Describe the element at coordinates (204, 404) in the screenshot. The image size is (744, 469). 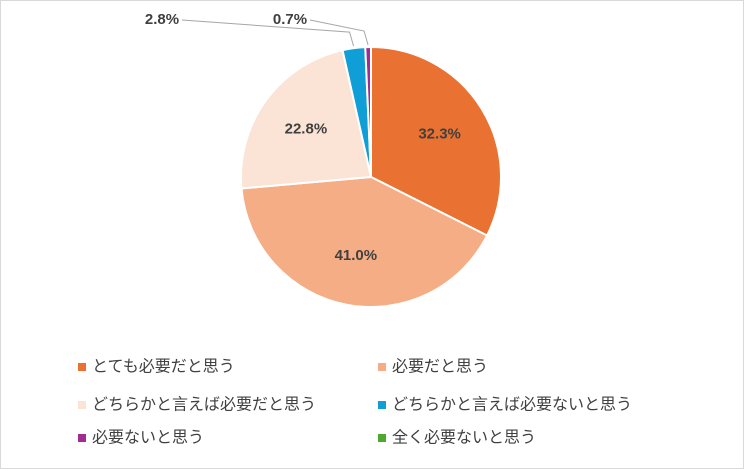
I see `legend-label: どちらかと言えば必要だと思う` at that location.